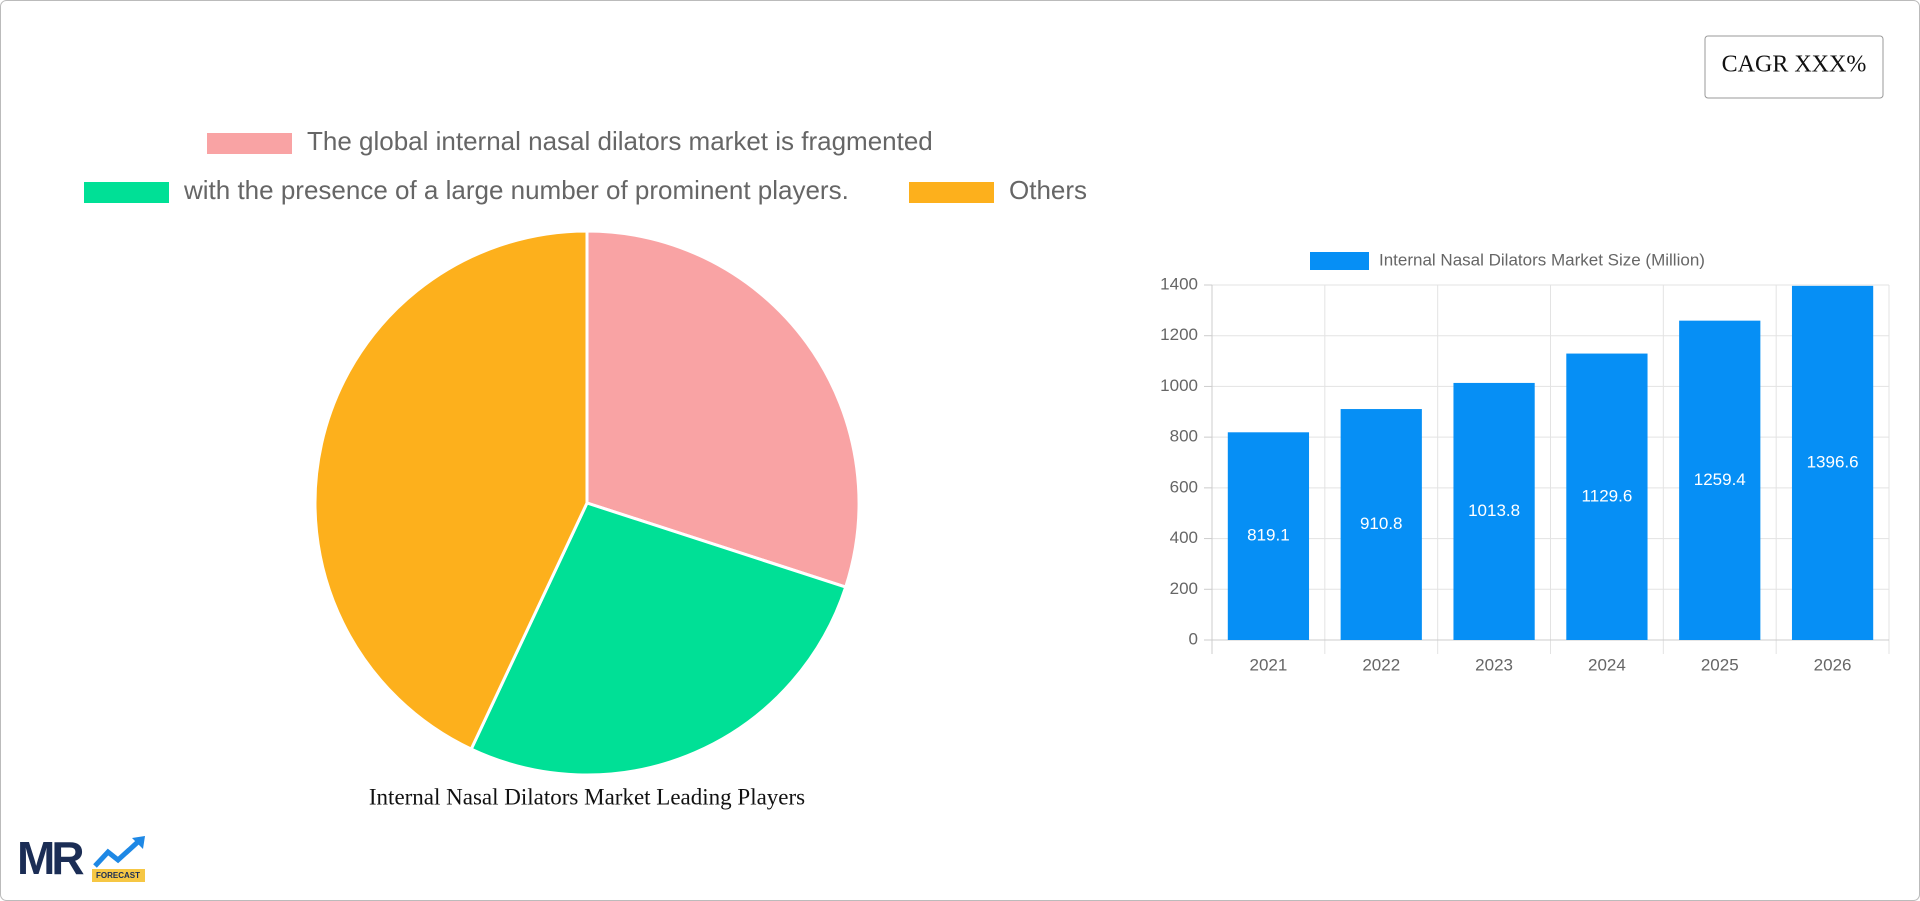  I want to click on bar-value-label: 1129.6, so click(1607, 495).